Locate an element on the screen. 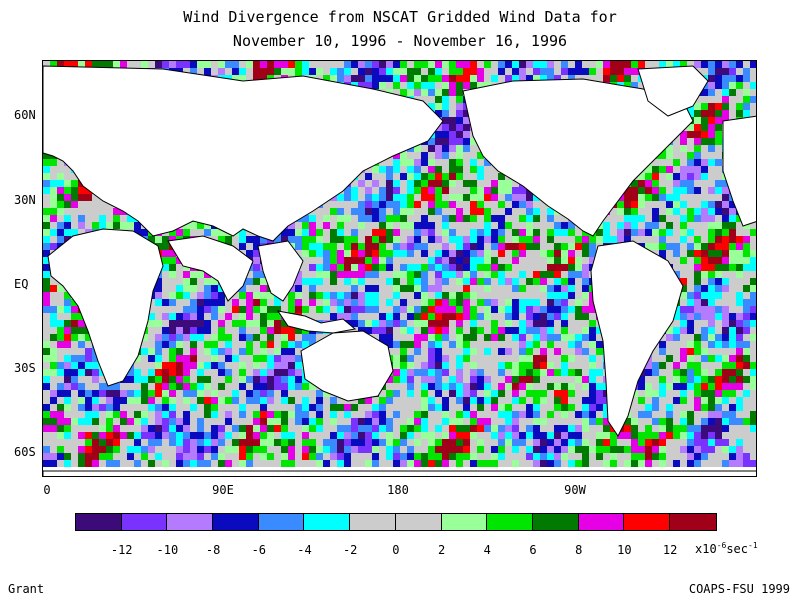 The image size is (800, 600). lat-label-30s: 30S is located at coordinates (25, 368).